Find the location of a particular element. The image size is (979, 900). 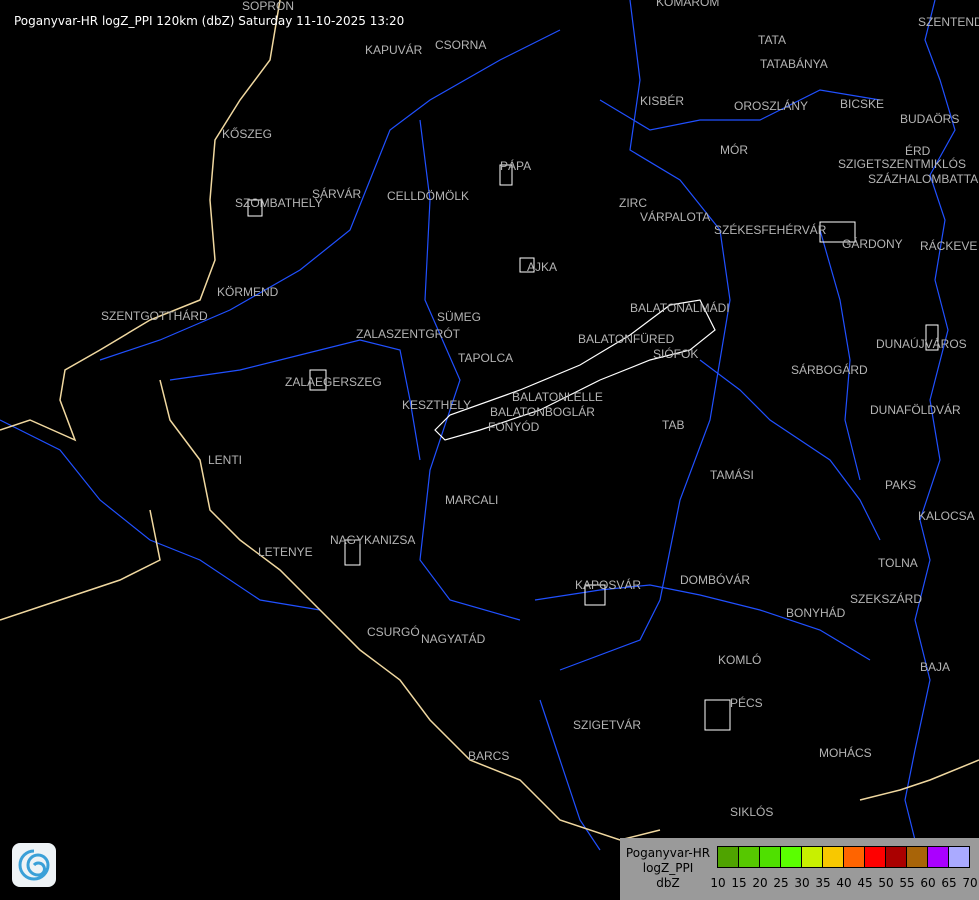

city-label: BUDAÖRS is located at coordinates (930, 119).